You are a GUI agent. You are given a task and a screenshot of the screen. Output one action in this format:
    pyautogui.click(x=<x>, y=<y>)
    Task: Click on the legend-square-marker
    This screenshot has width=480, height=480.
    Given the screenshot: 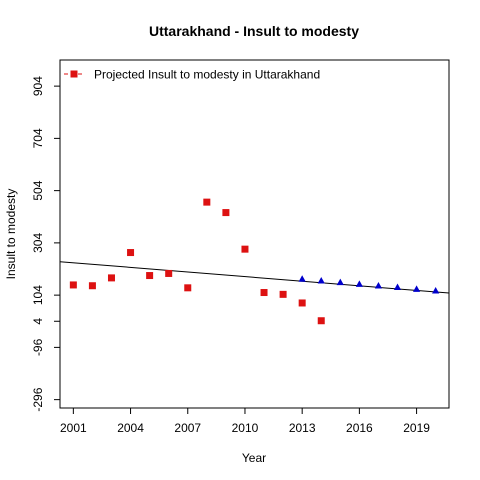 What is the action you would take?
    pyautogui.click(x=74, y=74)
    